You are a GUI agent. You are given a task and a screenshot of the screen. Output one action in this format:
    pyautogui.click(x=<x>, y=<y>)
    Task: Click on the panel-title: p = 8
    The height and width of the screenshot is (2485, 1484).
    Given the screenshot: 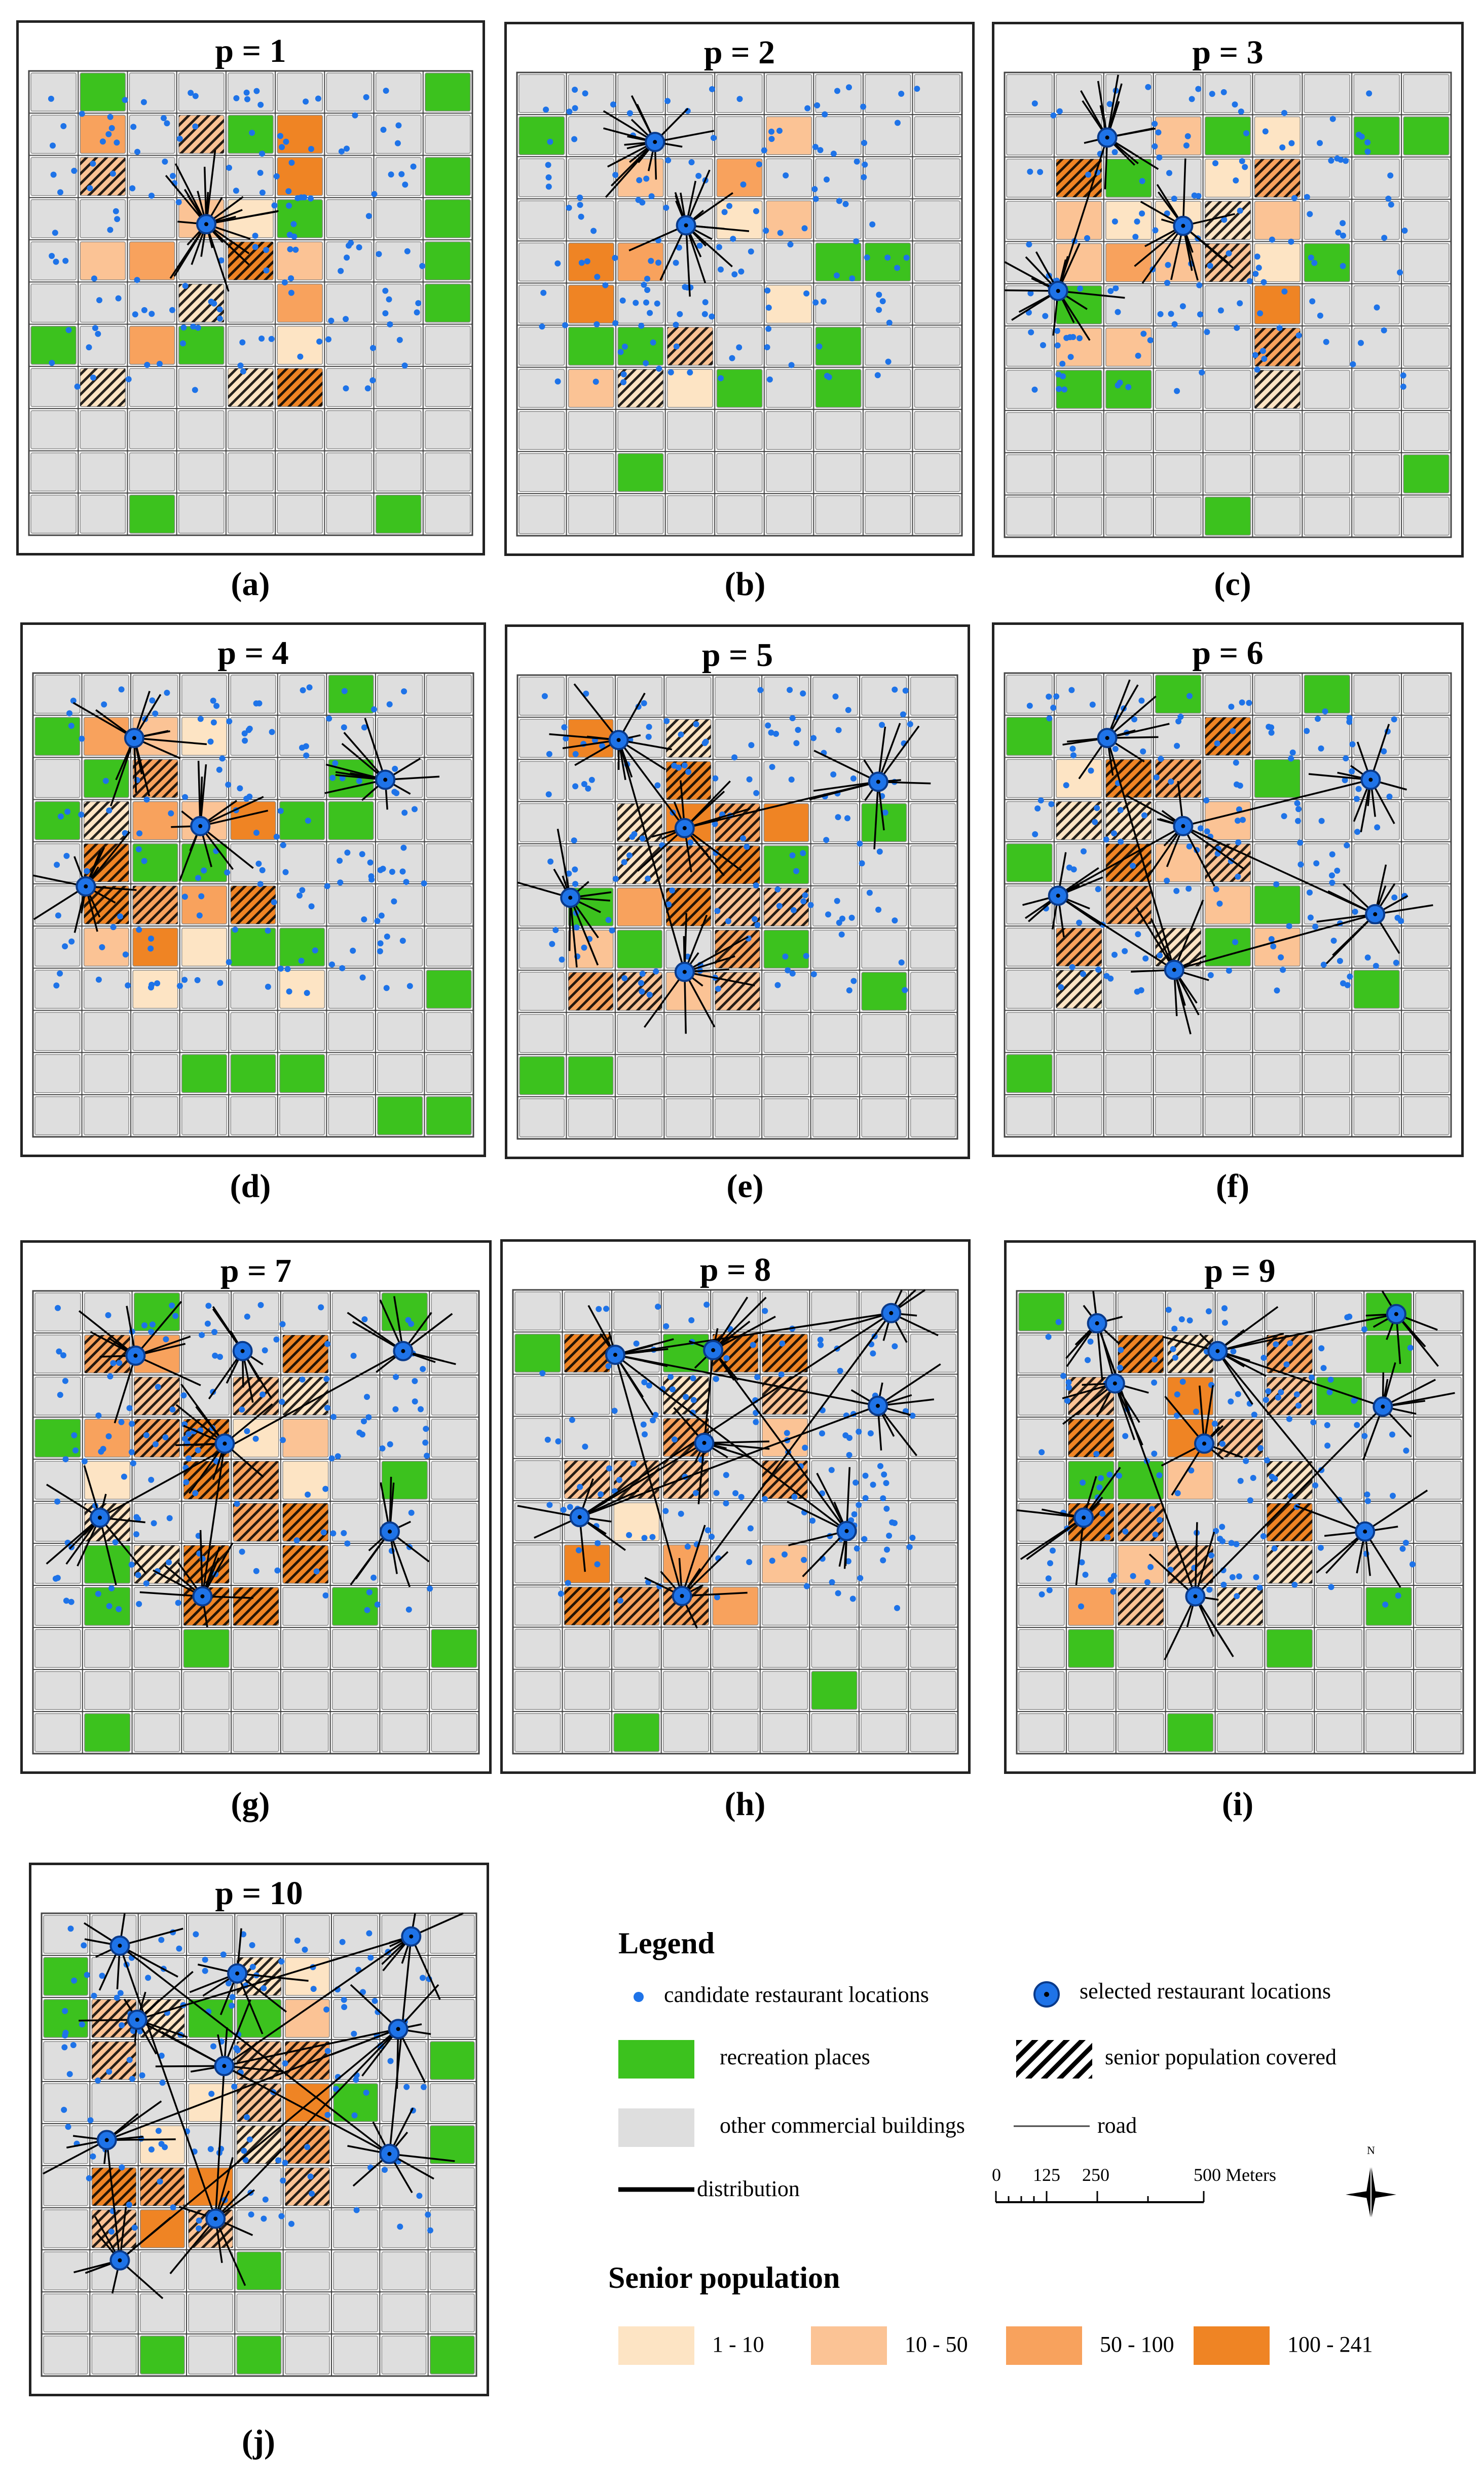 What is the action you would take?
    pyautogui.click(x=735, y=1270)
    